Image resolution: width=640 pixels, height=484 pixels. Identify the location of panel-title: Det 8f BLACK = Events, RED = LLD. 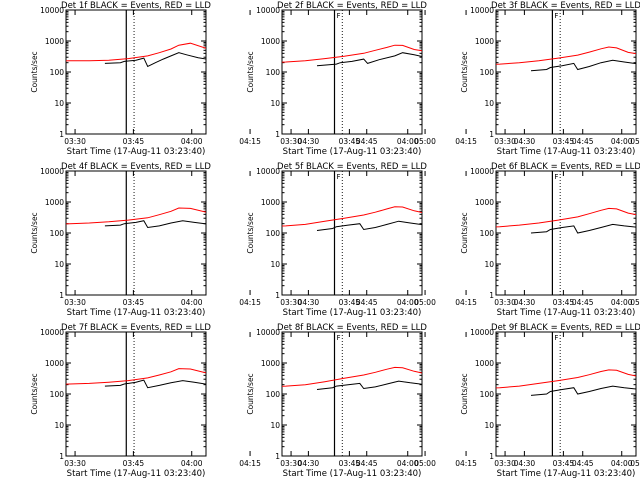
(352, 328).